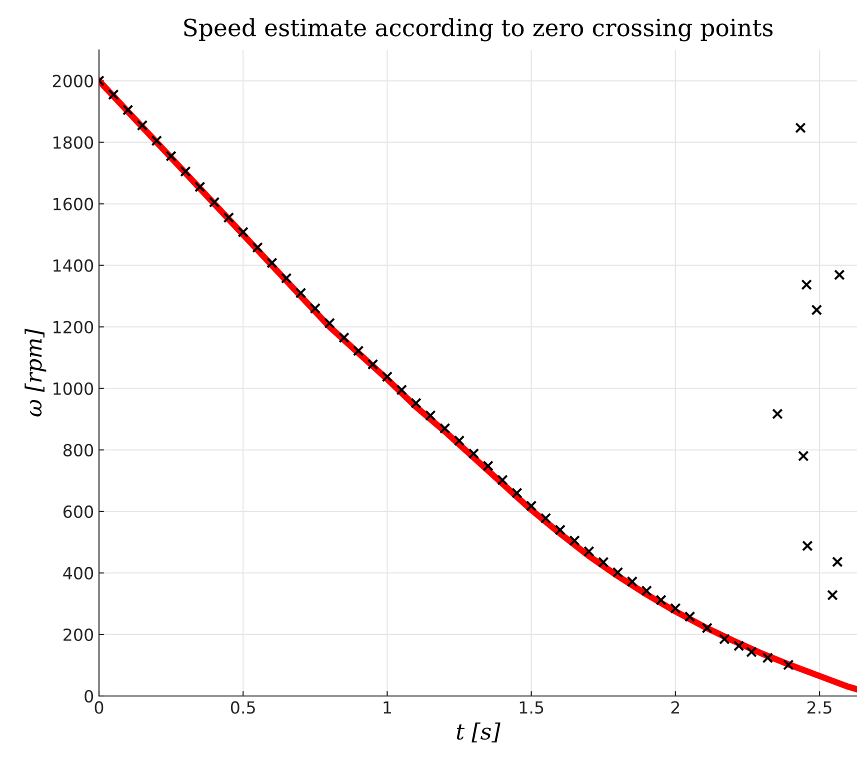 The image size is (857, 764). Describe the element at coordinates (74, 388) in the screenshot. I see `y-tick-label: 1000` at that location.